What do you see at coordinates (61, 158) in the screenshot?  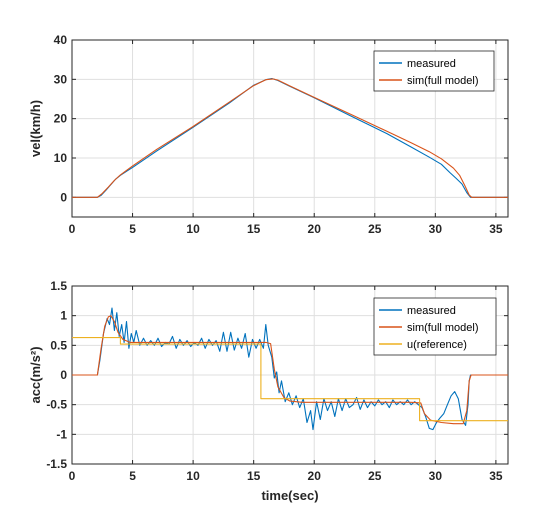 I see `y-tick-label: 10` at bounding box center [61, 158].